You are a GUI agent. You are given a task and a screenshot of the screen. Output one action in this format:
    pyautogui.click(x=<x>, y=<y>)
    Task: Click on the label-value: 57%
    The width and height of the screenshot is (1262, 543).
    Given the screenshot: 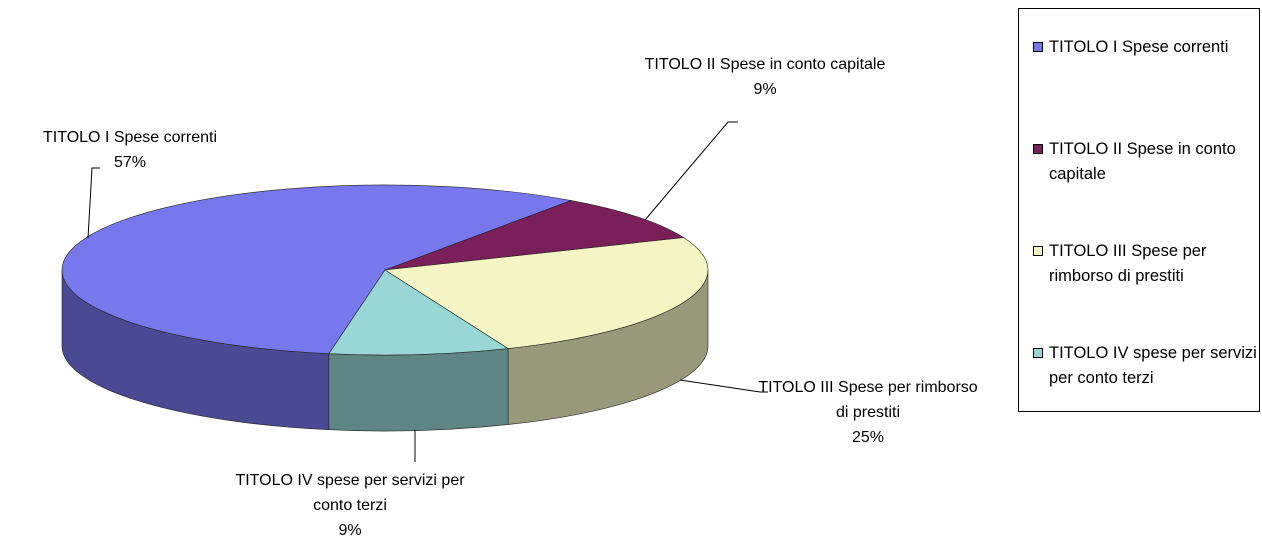 What is the action you would take?
    pyautogui.click(x=130, y=162)
    